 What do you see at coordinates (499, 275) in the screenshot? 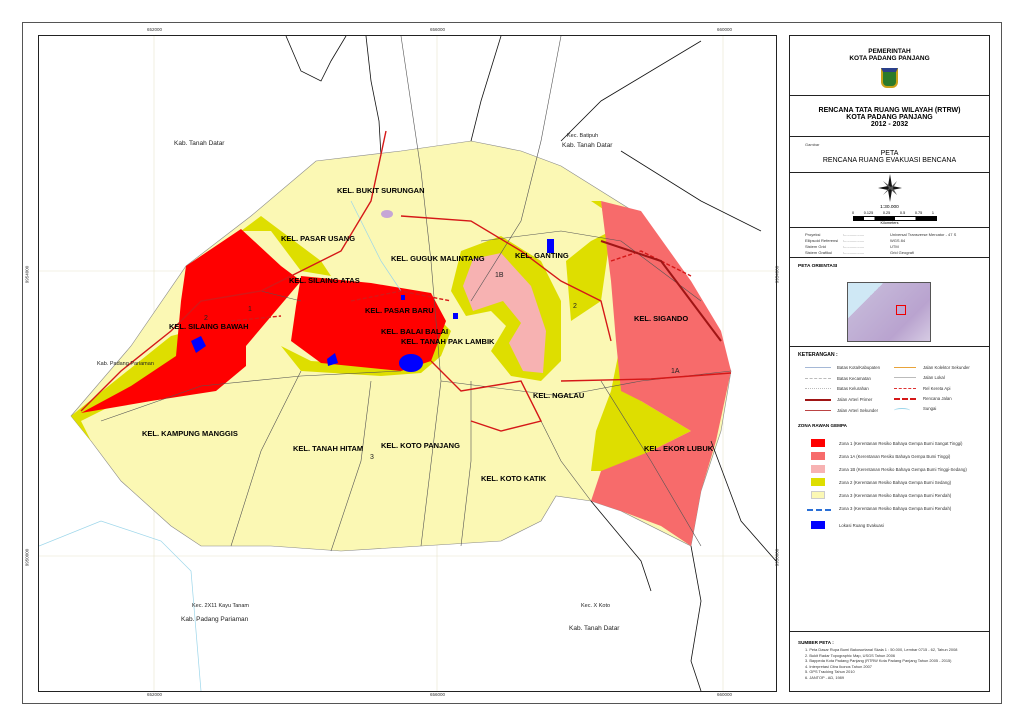
I see `zone-mark: 1B` at bounding box center [499, 275].